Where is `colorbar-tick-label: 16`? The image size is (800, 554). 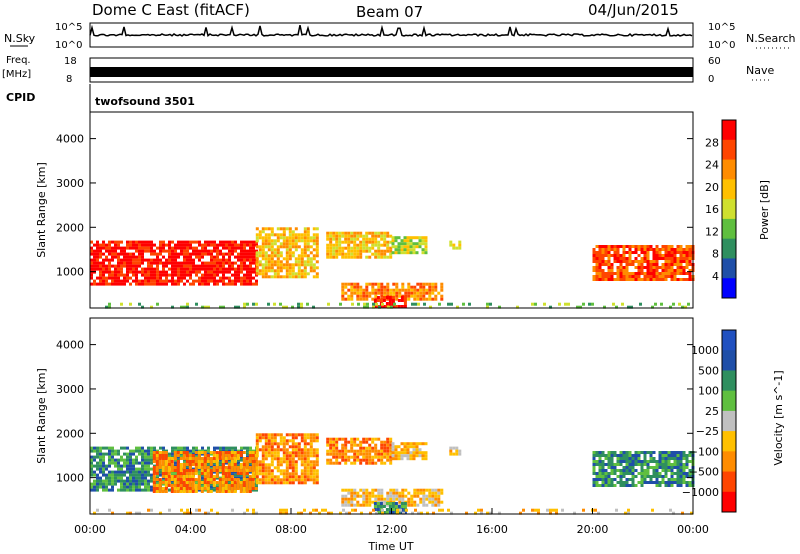 colorbar-tick-label: 16 is located at coordinates (712, 209).